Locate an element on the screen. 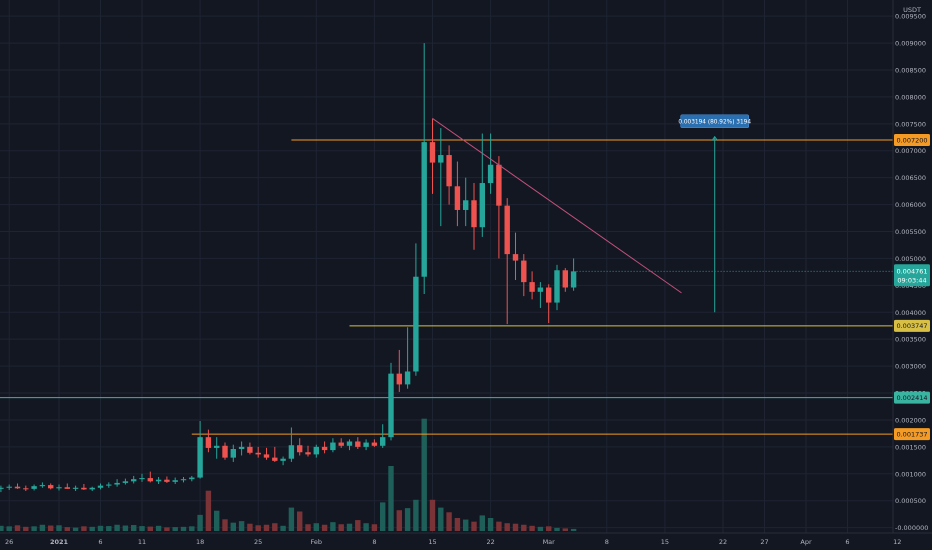 The width and height of the screenshot is (932, 550). price-tick-label: 0.008500 is located at coordinates (910, 70).